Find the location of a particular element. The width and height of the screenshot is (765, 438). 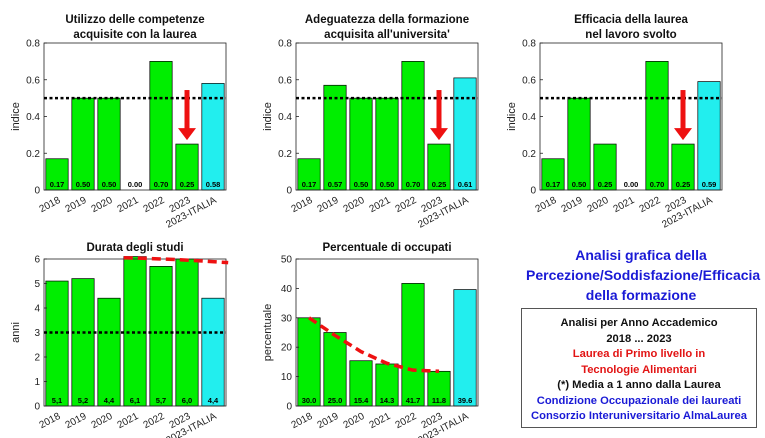

data-label: 25.0 is located at coordinates (335, 400).